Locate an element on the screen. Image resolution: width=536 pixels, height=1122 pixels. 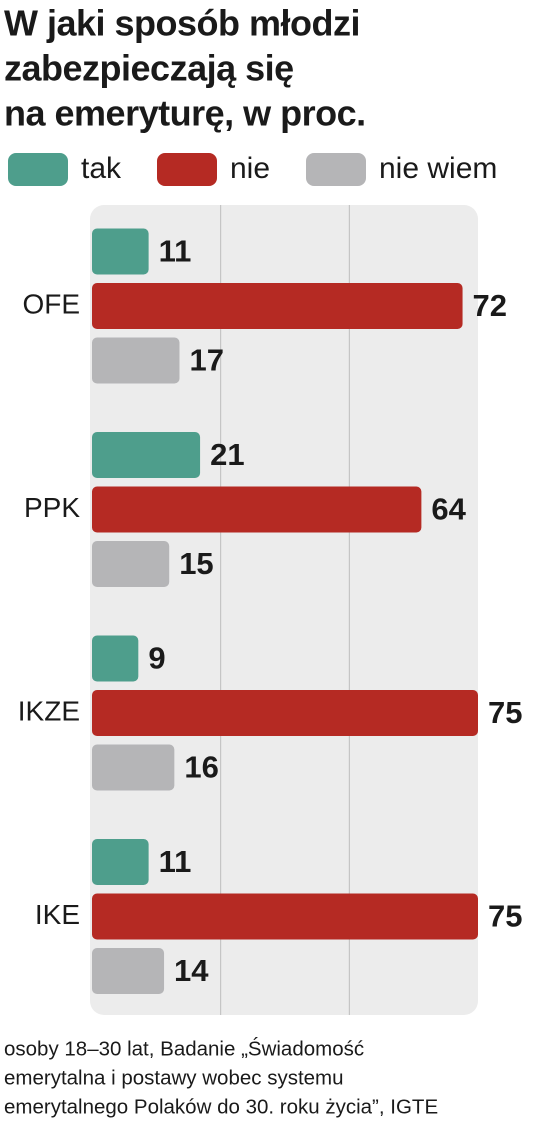
source-note: emerytalna i postawy wobec systemu is located at coordinates (174, 1077).